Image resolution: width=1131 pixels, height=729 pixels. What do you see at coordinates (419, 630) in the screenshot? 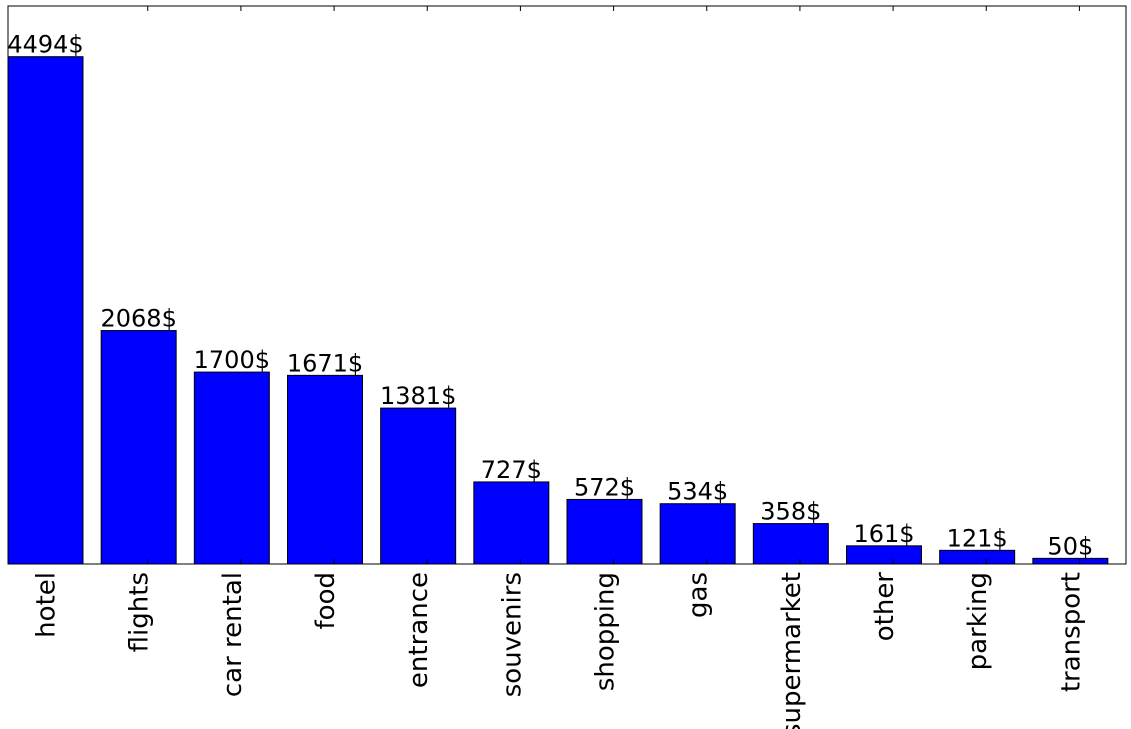
I see `x-tick-label: entrance` at bounding box center [419, 630].